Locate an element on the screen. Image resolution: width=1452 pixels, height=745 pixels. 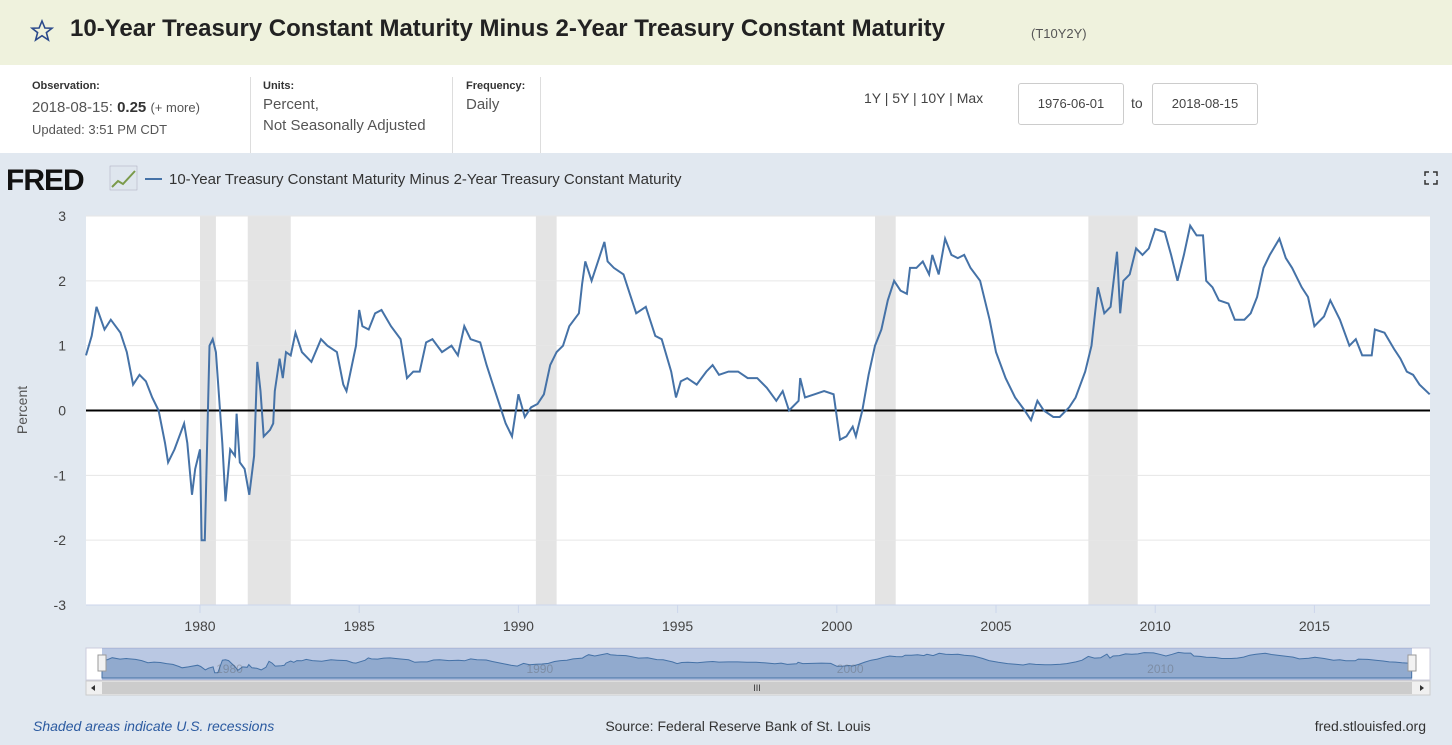
x-tick-label: 2000 is located at coordinates (836, 626).